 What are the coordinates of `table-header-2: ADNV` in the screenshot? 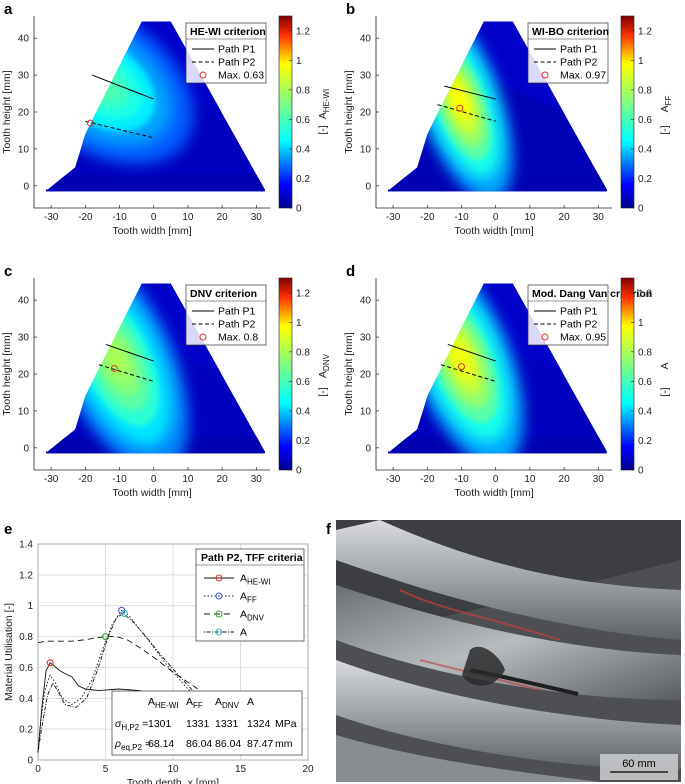 It's located at (227, 703).